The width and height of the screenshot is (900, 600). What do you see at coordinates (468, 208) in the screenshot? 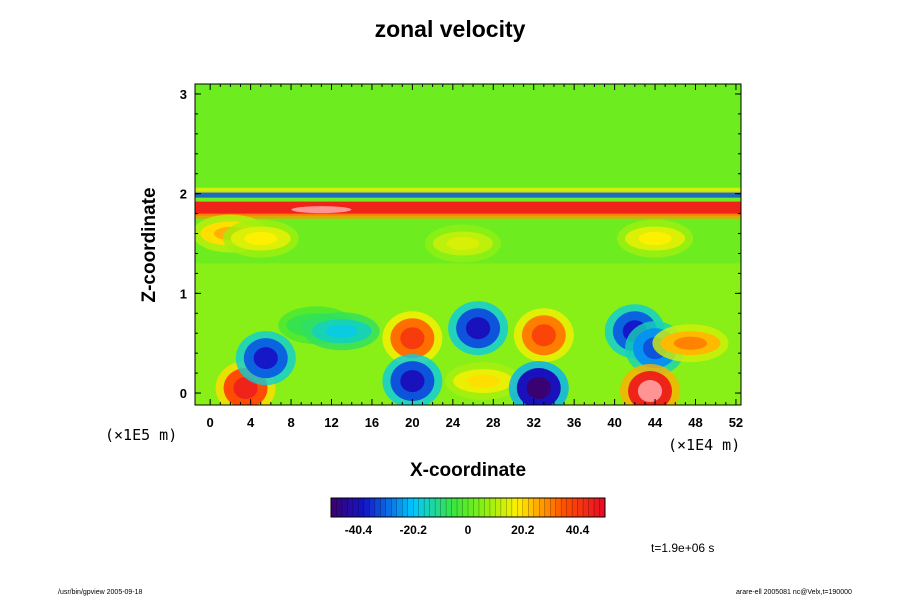
I see `jet-band` at bounding box center [468, 208].